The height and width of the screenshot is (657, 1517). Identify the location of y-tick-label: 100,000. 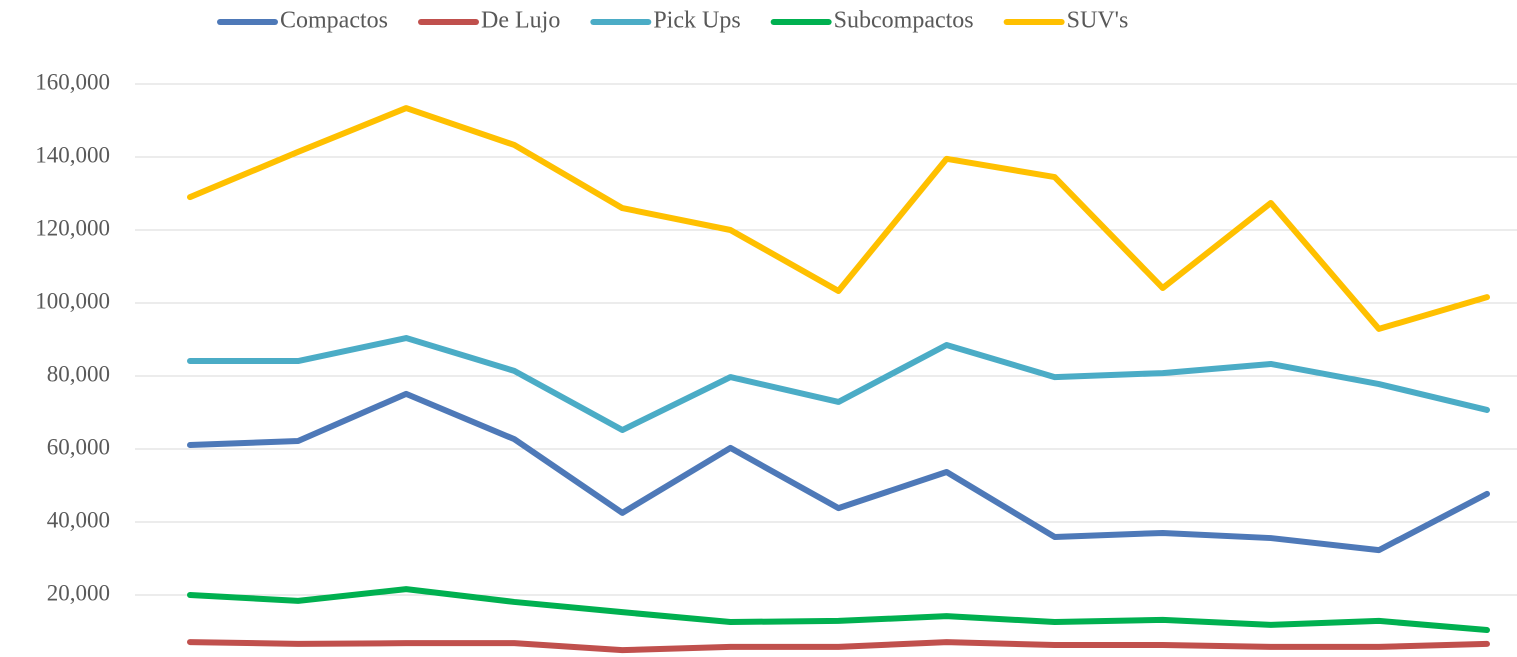
(72, 300).